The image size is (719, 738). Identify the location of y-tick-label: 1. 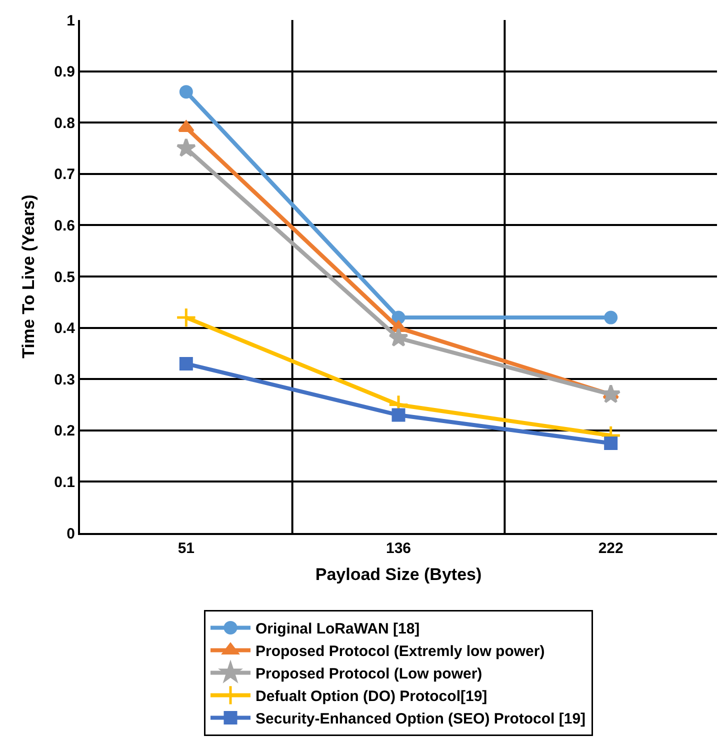
(70, 21).